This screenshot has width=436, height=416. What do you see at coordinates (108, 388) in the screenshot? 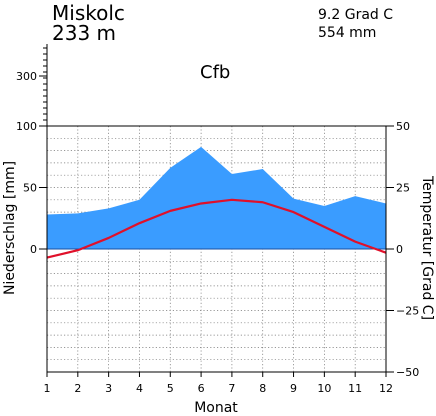
I see `month-tick-label-3: 3` at bounding box center [108, 388].